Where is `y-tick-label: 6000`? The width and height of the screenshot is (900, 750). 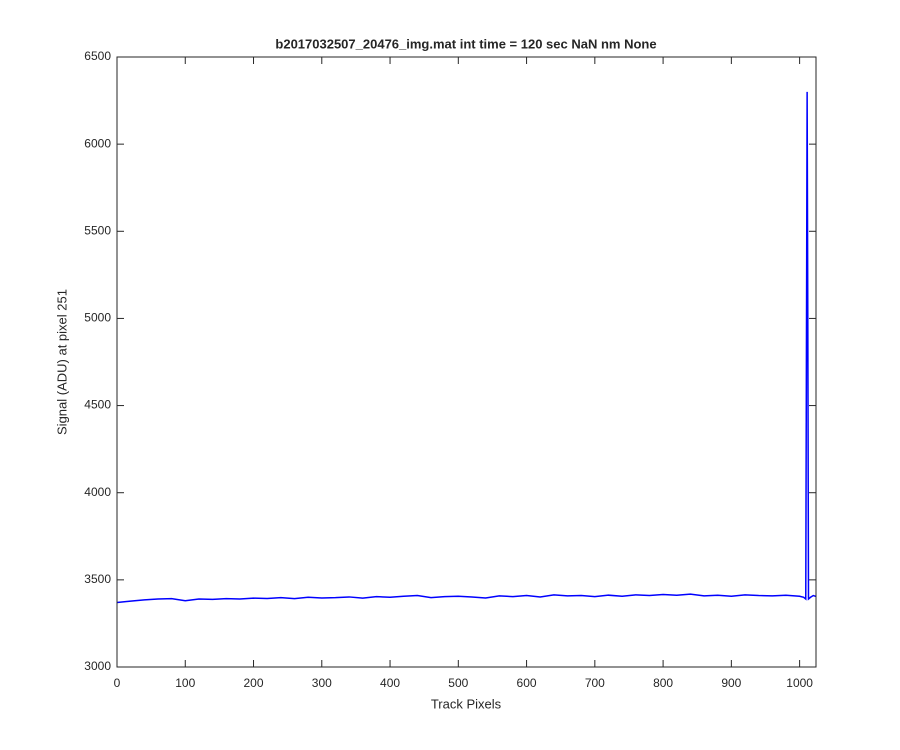
y-tick-label: 6000 is located at coordinates (97, 143).